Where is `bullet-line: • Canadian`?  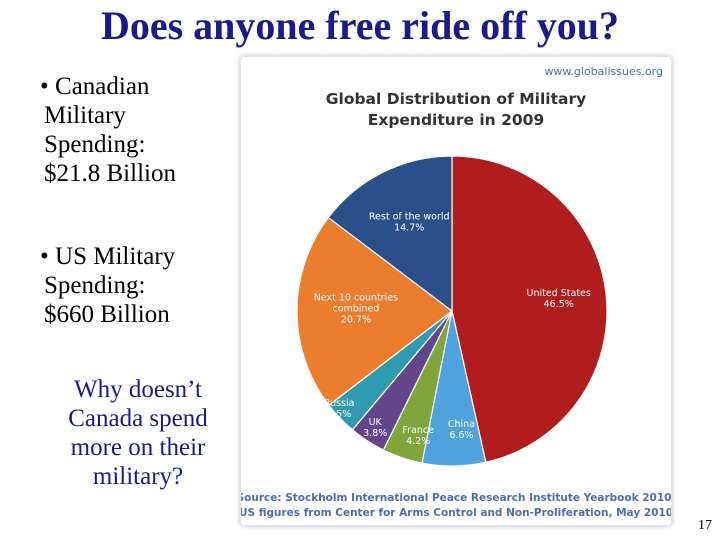 bullet-line: • Canadian is located at coordinates (142, 86).